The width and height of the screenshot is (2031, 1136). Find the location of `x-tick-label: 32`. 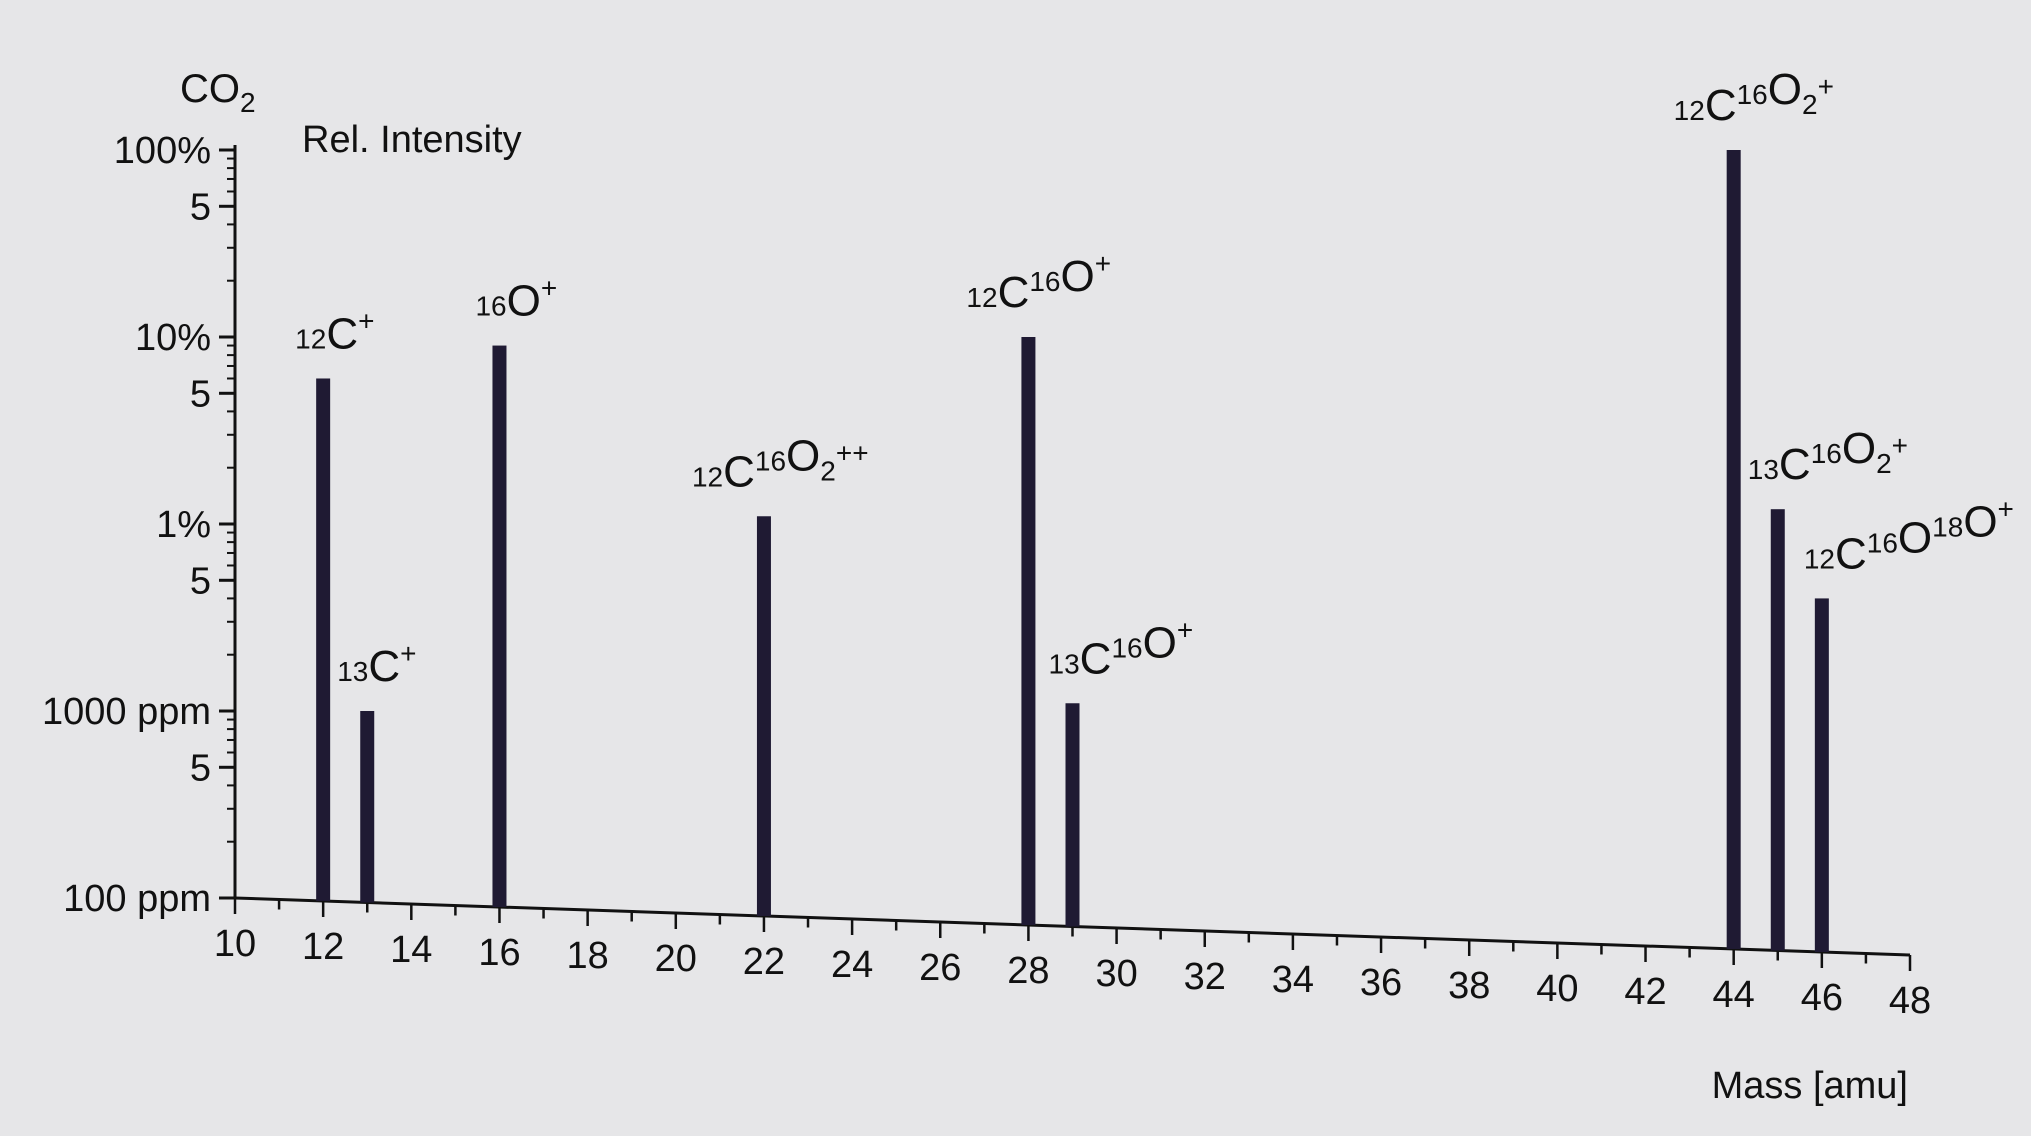

x-tick-label: 32 is located at coordinates (1205, 977).